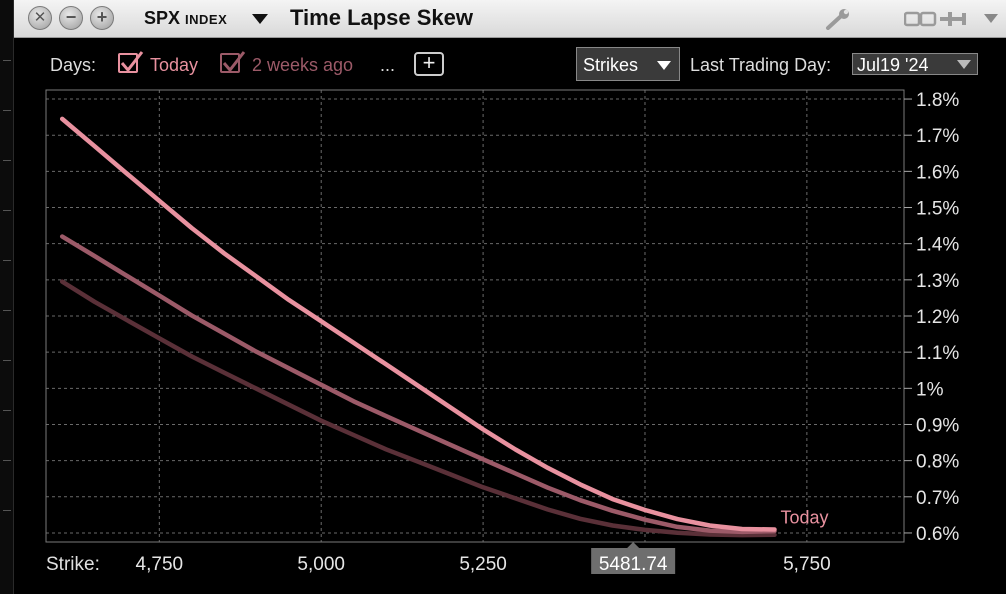  Describe the element at coordinates (937, 245) in the screenshot. I see `y-tick-label: 1.4%` at that location.